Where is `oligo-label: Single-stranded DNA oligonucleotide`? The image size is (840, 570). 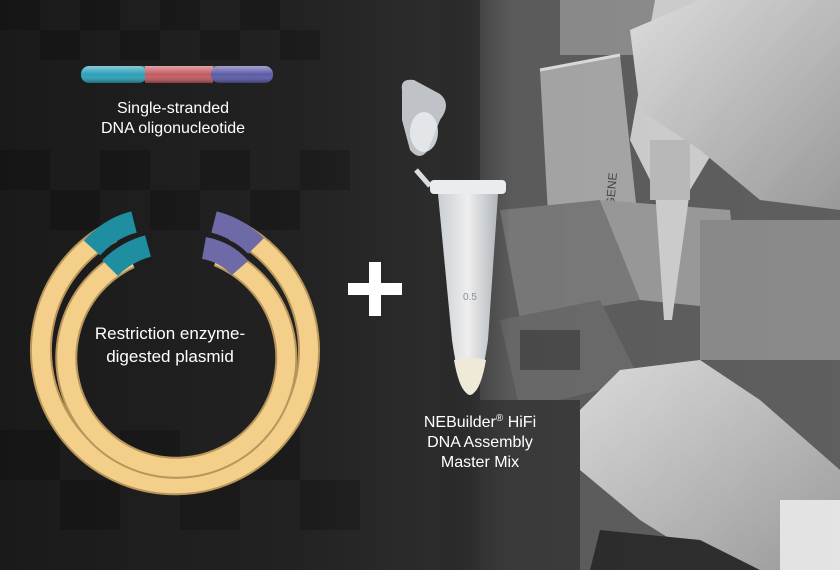
oligo-label: Single-stranded DNA oligonucleotide is located at coordinates (173, 119).